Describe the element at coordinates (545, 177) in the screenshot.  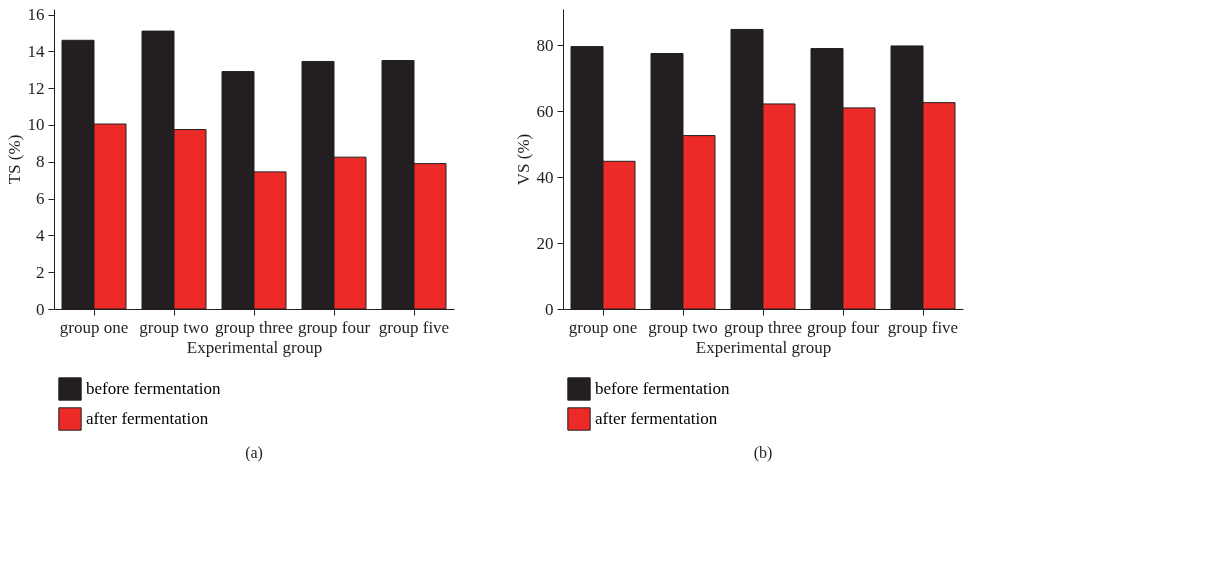
I see `y-tick-label: 40` at that location.